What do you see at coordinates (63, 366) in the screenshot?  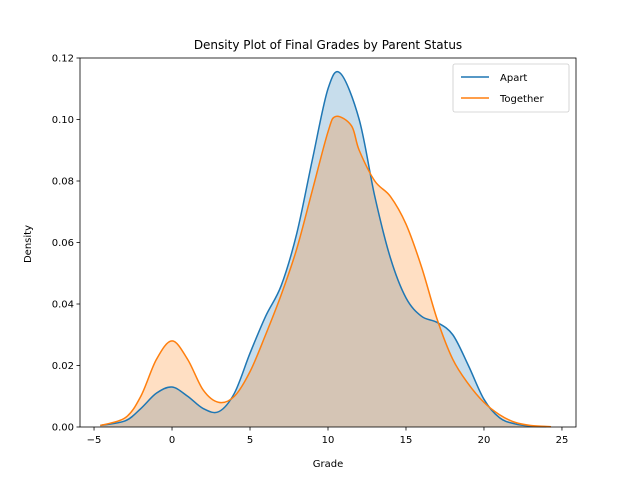 I see `y-tick-label: 0.02` at bounding box center [63, 366].